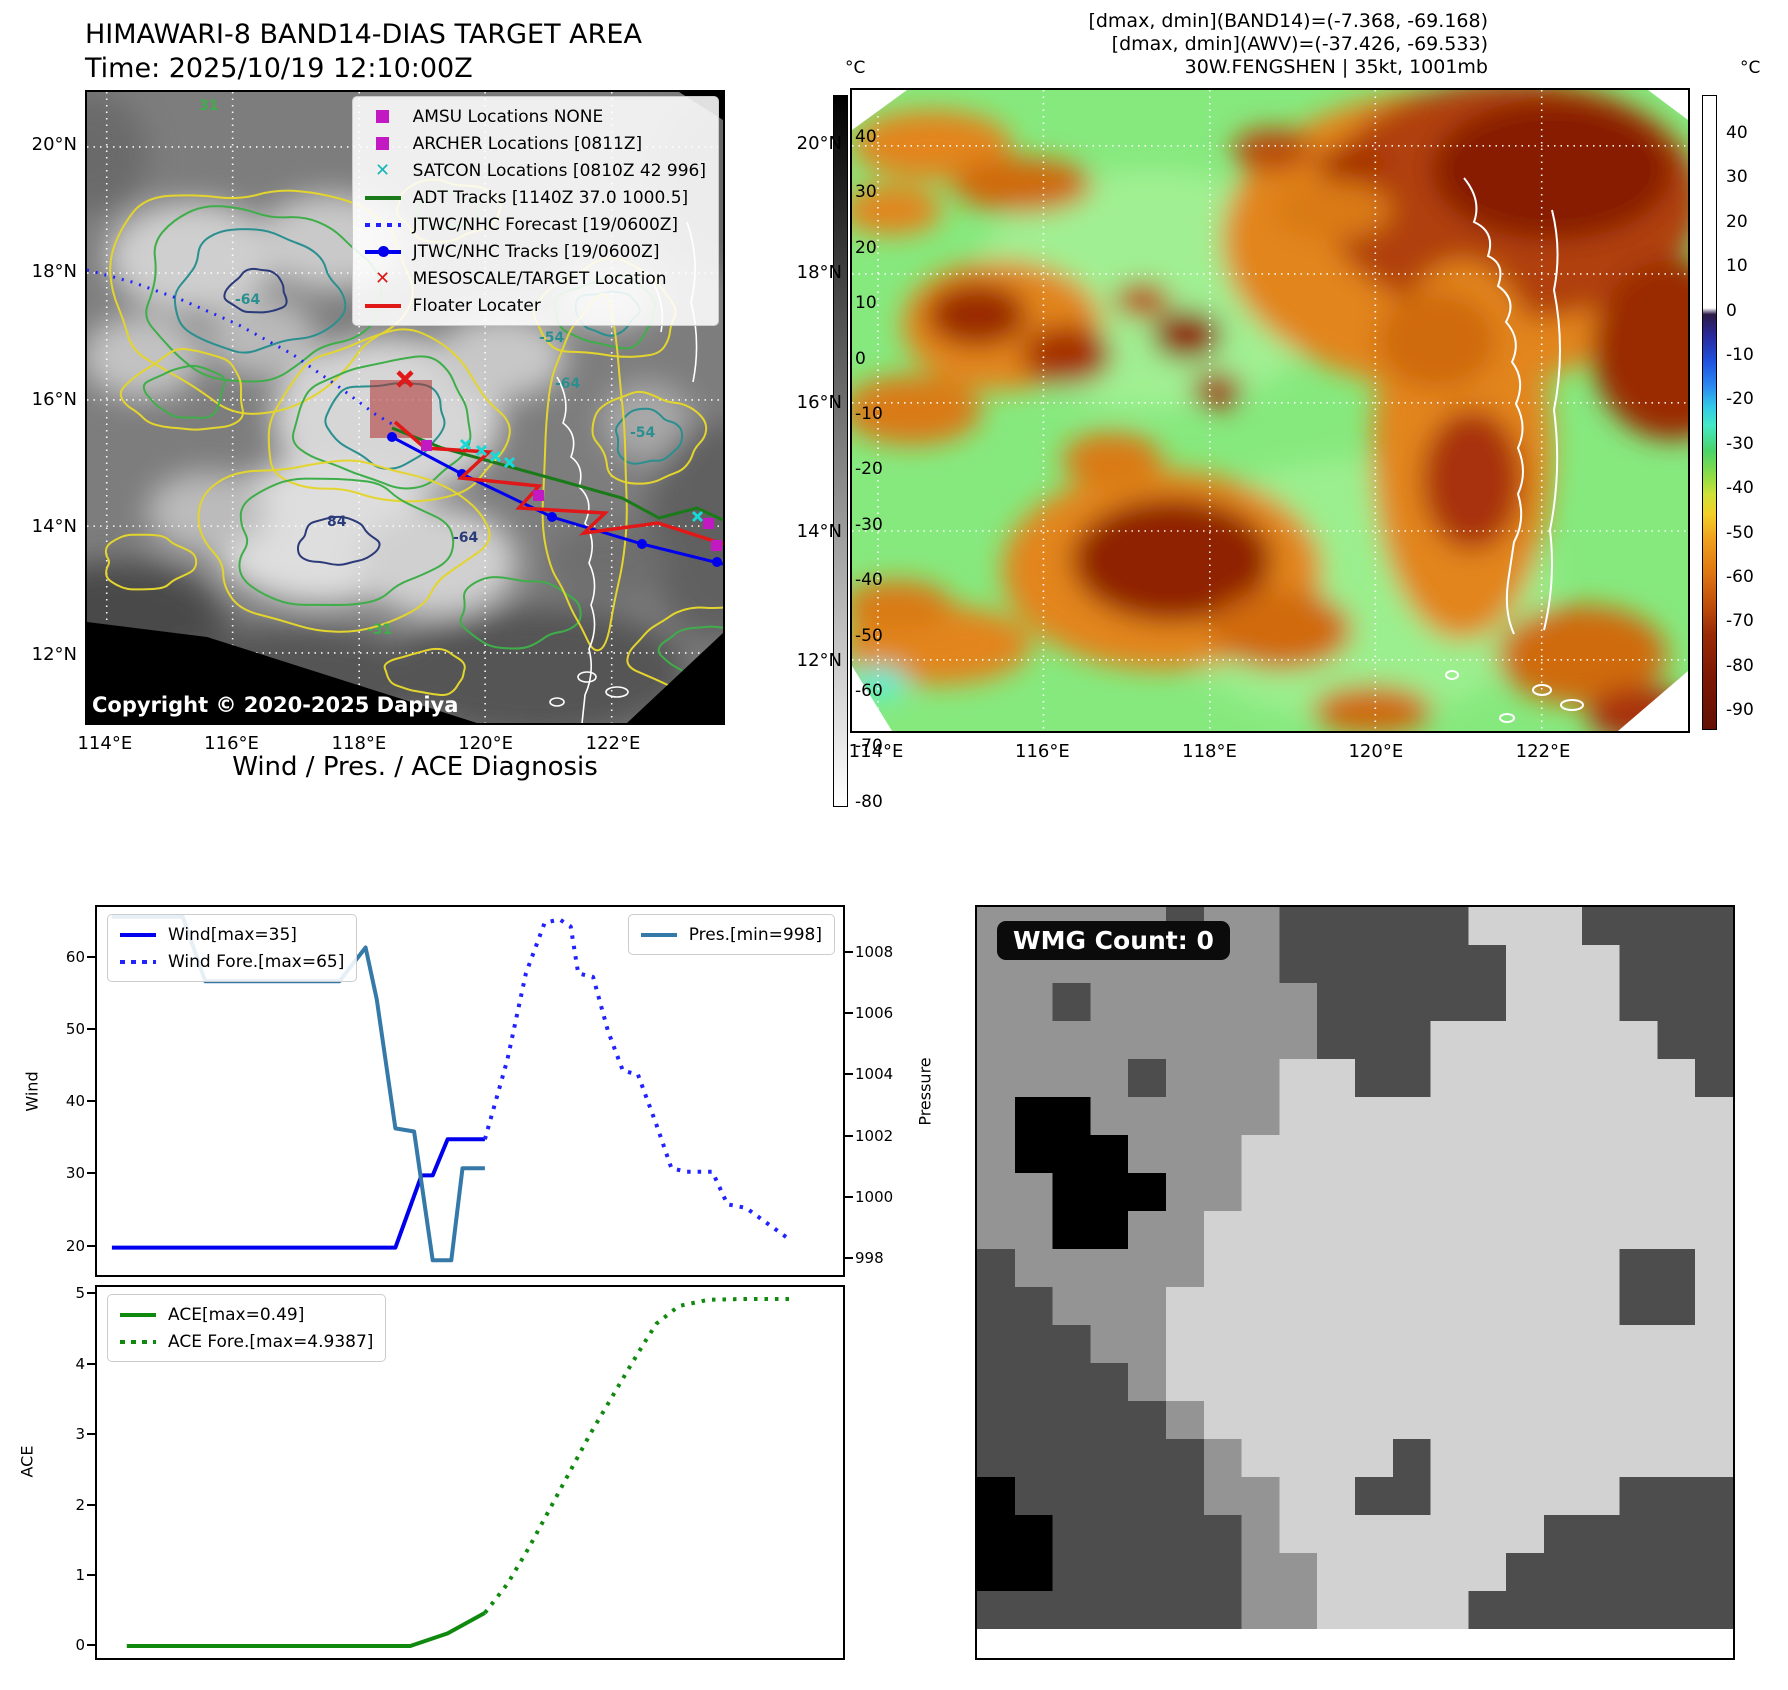 The height and width of the screenshot is (1690, 1788). What do you see at coordinates (279, 68) in the screenshot?
I see `left-map-time: Time: 2025/10/19 12:10:00Z` at bounding box center [279, 68].